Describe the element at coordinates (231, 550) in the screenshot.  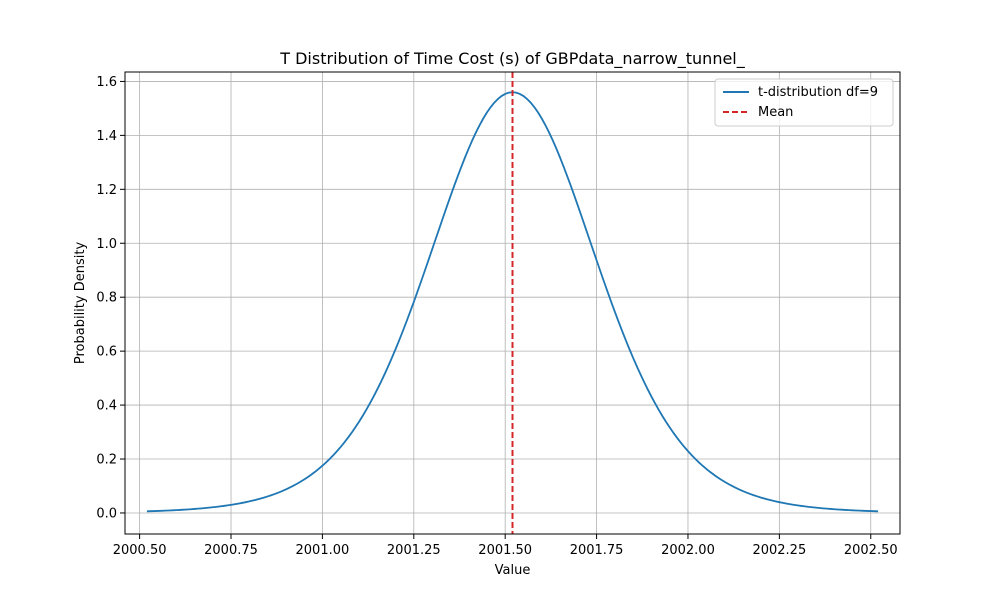
I see `x-tick-label: 2000.75` at that location.